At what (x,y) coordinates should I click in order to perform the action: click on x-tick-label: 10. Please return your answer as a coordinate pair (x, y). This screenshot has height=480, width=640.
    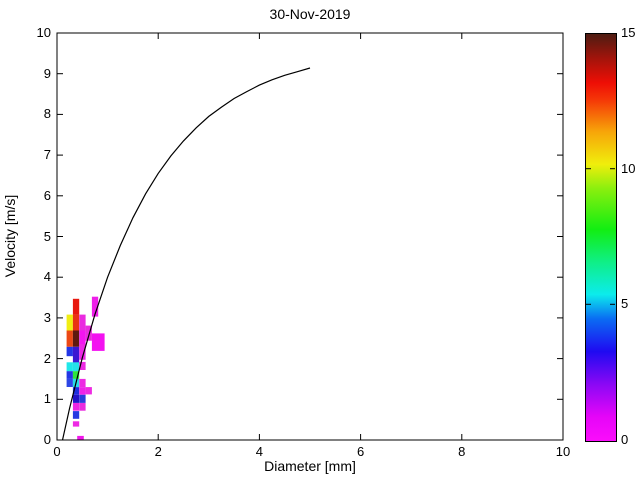
    Looking at the image, I should click on (563, 451).